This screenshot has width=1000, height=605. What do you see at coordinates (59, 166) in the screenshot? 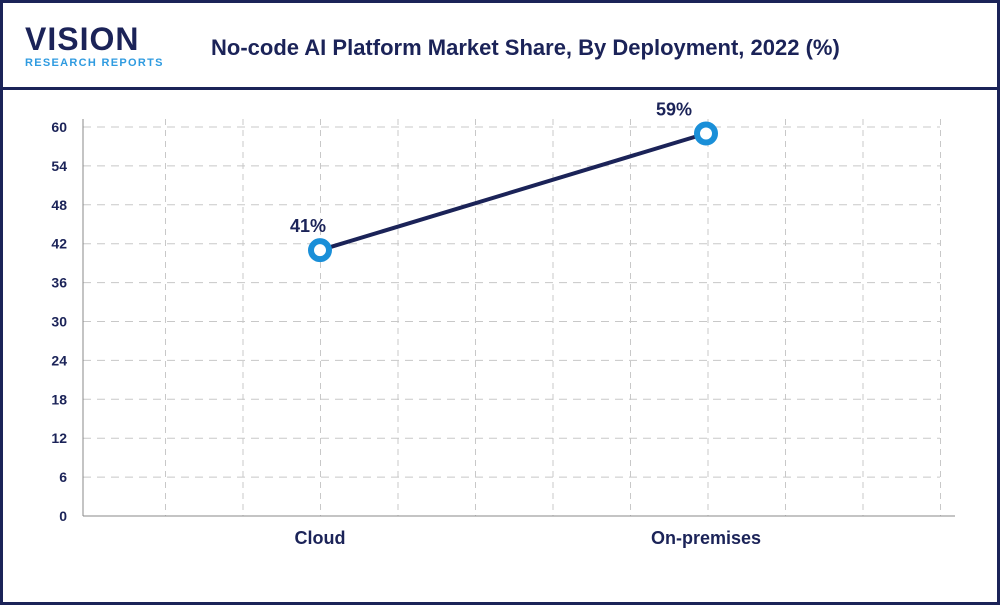
I see `y-tick-label: 54` at bounding box center [59, 166].